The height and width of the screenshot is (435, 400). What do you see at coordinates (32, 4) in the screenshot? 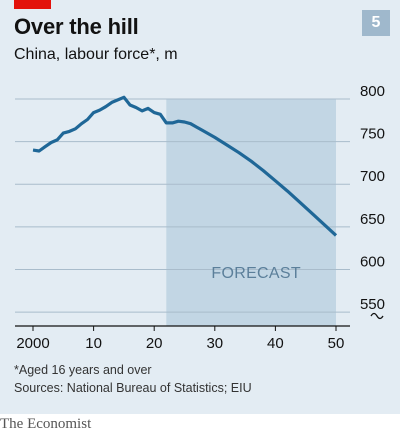
I see `brand-red-tag` at bounding box center [32, 4].